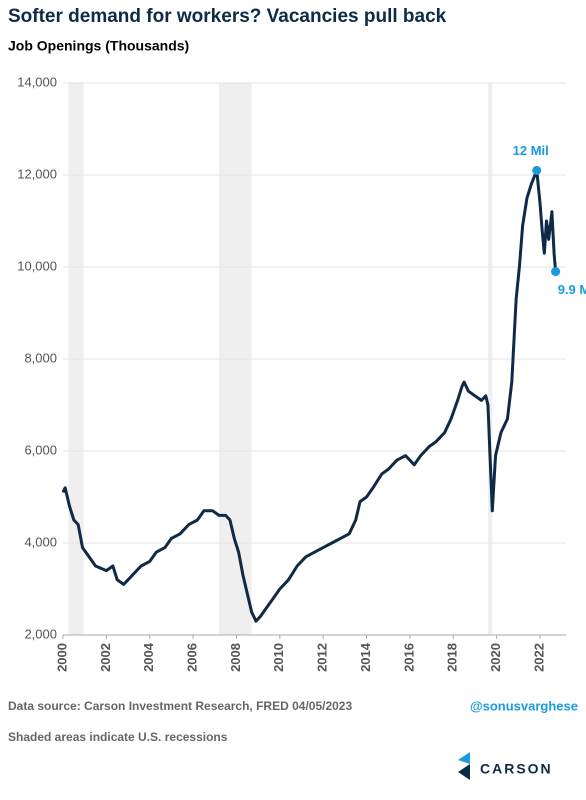 This screenshot has width=586, height=800. What do you see at coordinates (40, 633) in the screenshot?
I see `y-tick-label: 2,000` at bounding box center [40, 633].